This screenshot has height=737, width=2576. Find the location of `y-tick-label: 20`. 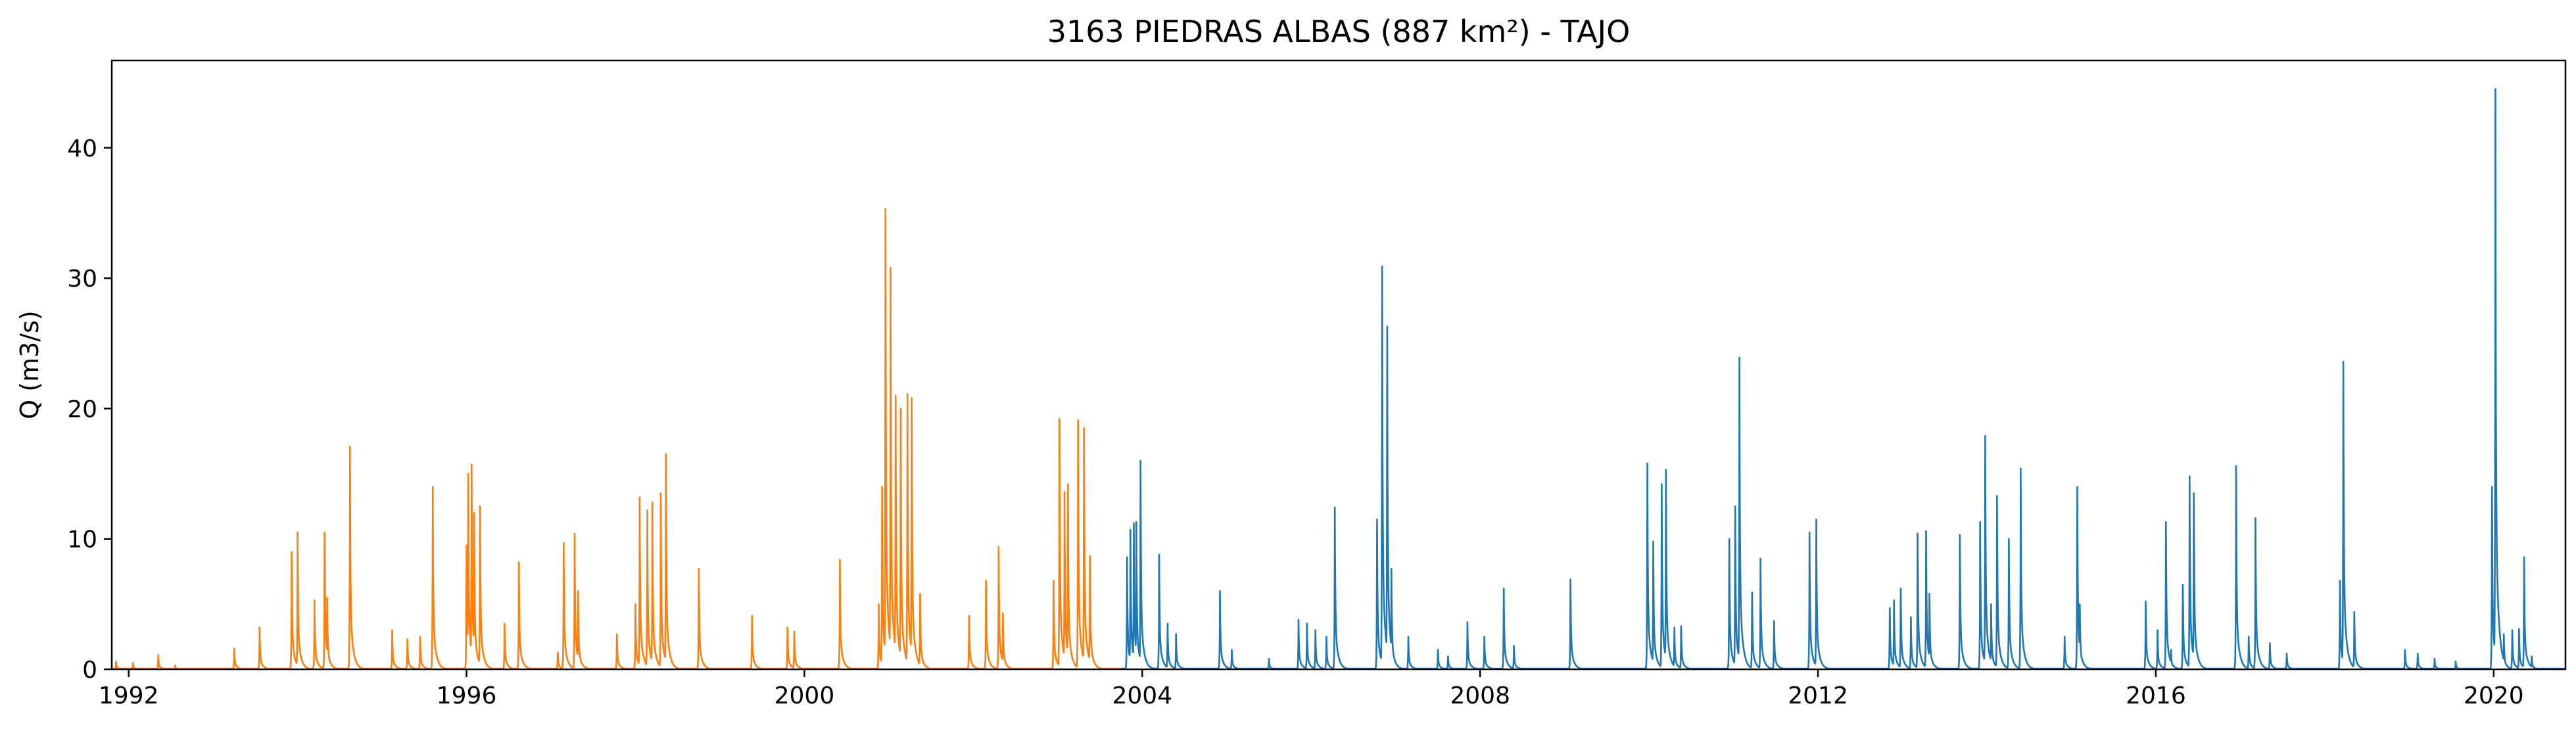

y-tick-label: 20 is located at coordinates (82, 409).